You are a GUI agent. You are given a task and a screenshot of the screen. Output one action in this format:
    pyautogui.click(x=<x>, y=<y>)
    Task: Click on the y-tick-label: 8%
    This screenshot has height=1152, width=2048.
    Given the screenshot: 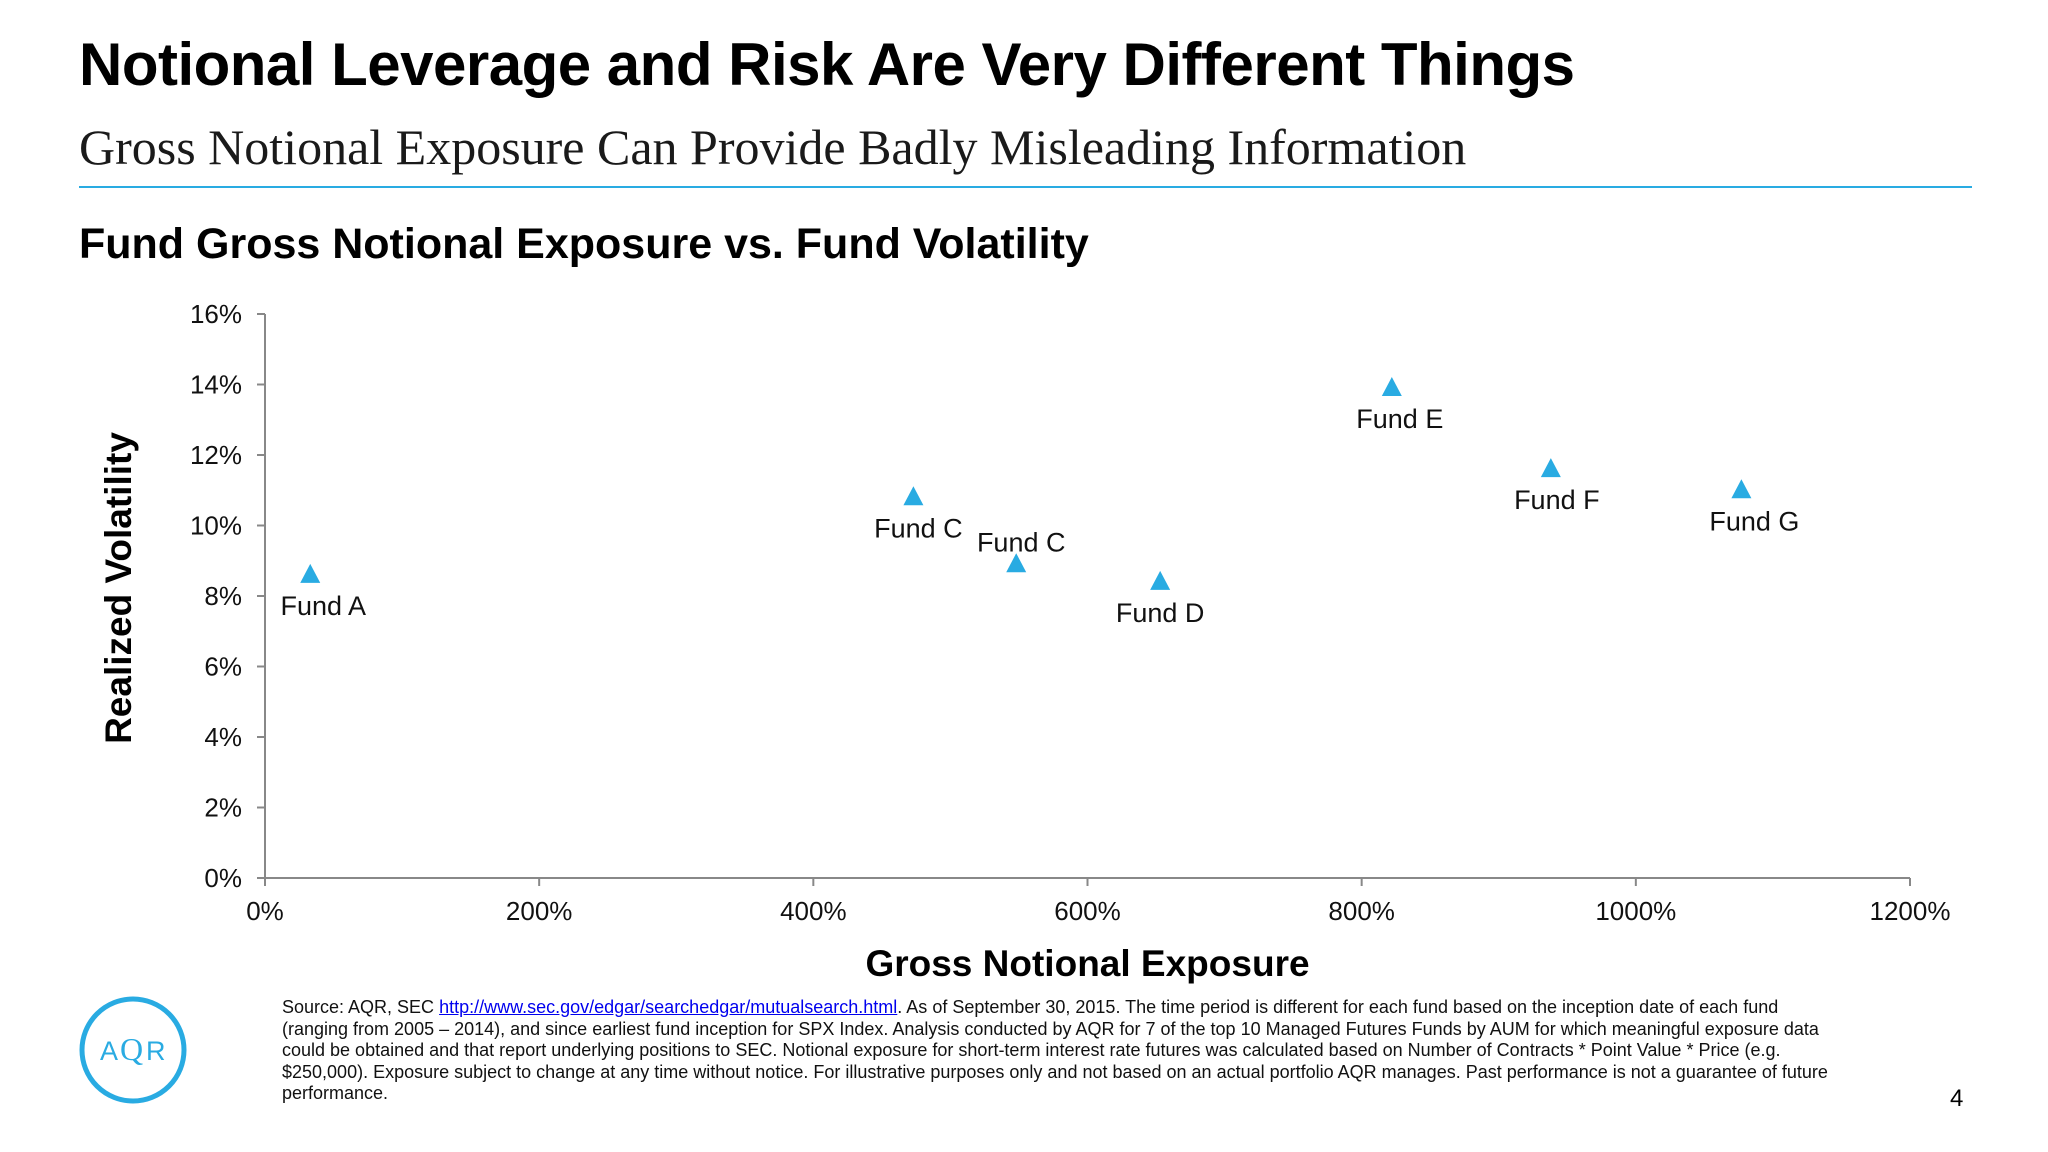 What is the action you would take?
    pyautogui.click(x=223, y=596)
    